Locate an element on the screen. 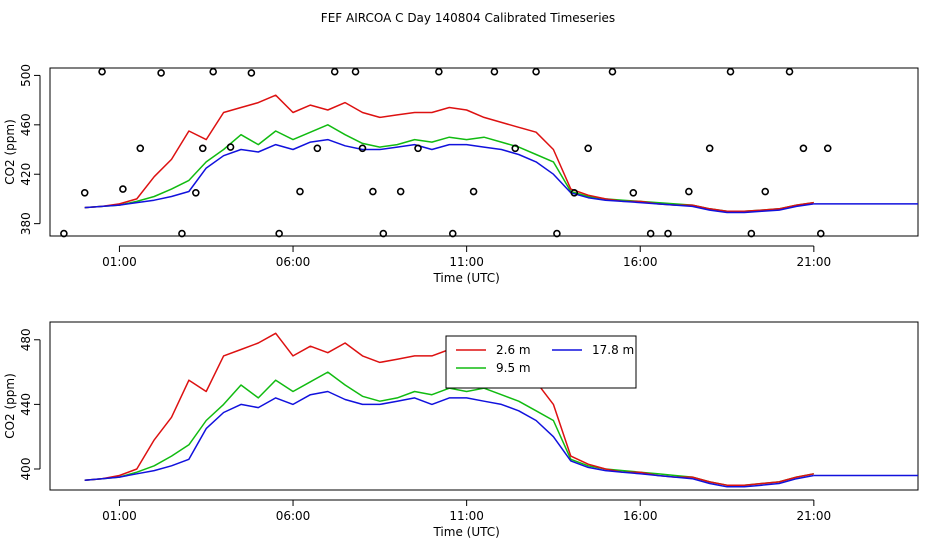 This screenshot has width=936, height=540. legend-box is located at coordinates (541, 362).